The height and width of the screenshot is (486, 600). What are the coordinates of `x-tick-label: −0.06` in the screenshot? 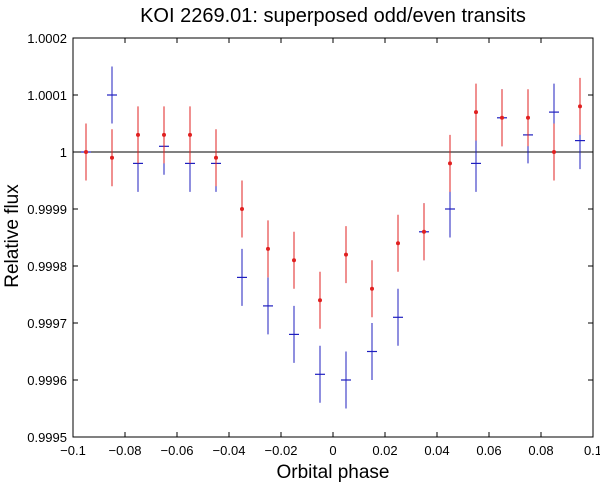 It's located at (177, 450).